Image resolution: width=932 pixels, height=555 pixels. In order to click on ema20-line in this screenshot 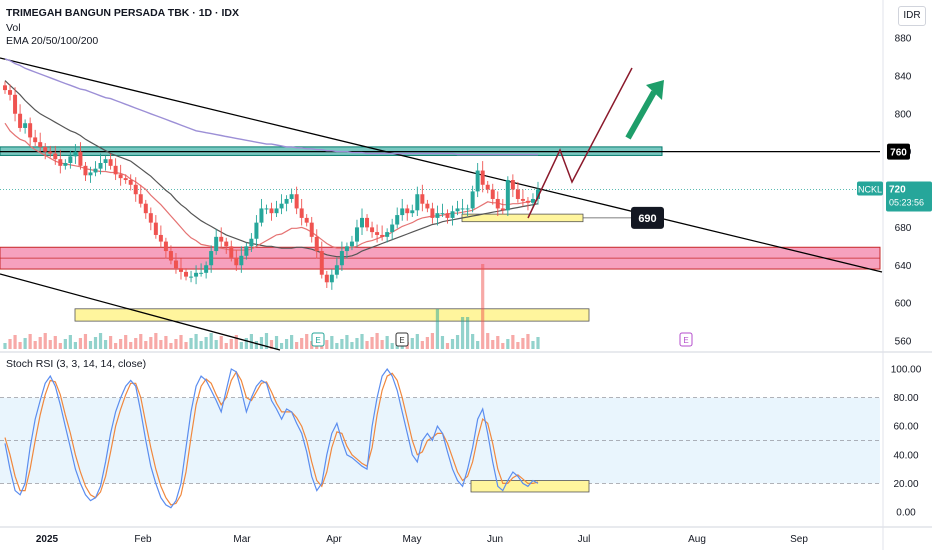, I will do `click(271, 186)`.